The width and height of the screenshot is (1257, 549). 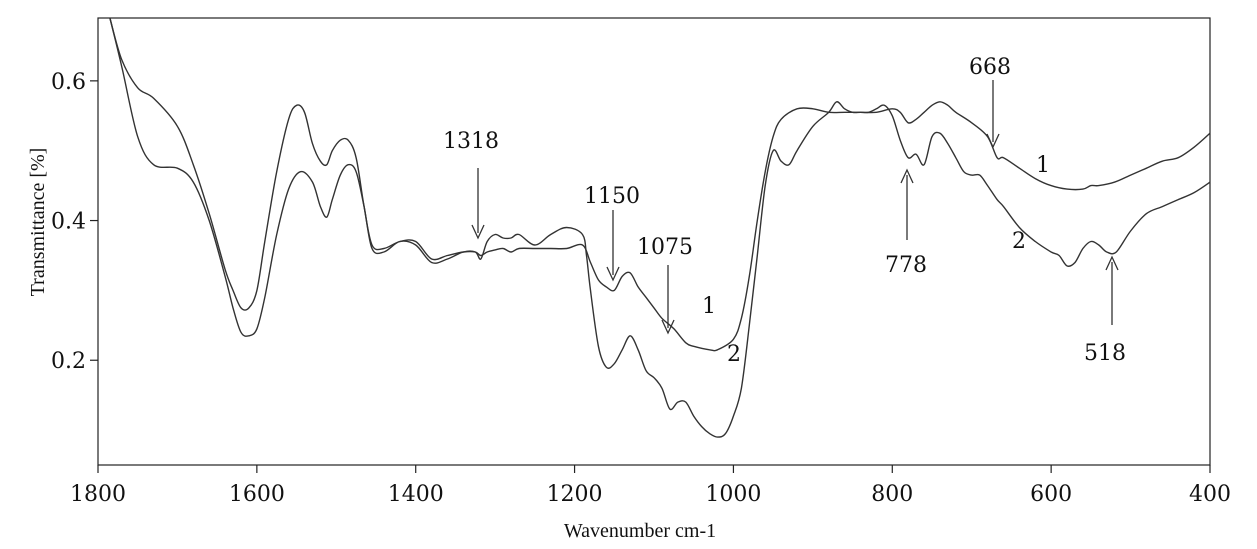 What do you see at coordinates (38, 222) in the screenshot?
I see `y-axis-title: Transmittance [%]` at bounding box center [38, 222].